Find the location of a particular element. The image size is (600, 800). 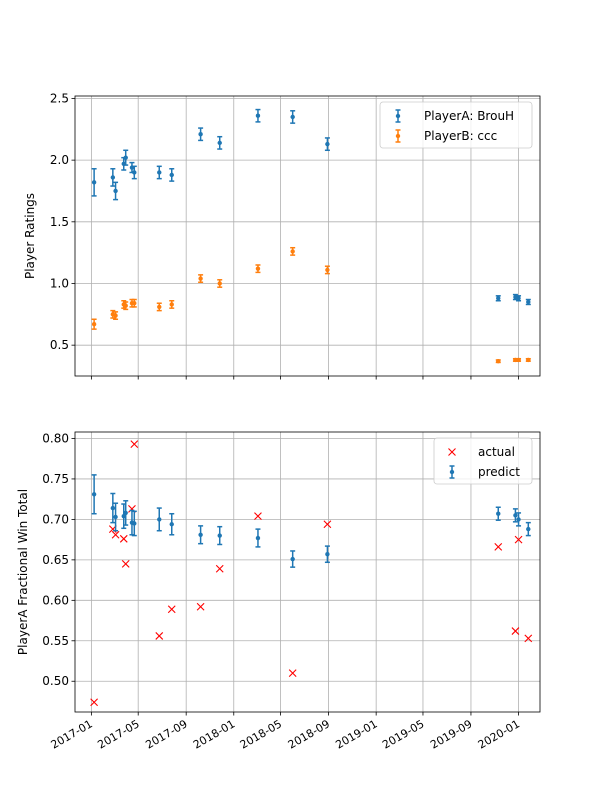

ratings-legend-label: PlayerA: BrouH is located at coordinates (469, 116).